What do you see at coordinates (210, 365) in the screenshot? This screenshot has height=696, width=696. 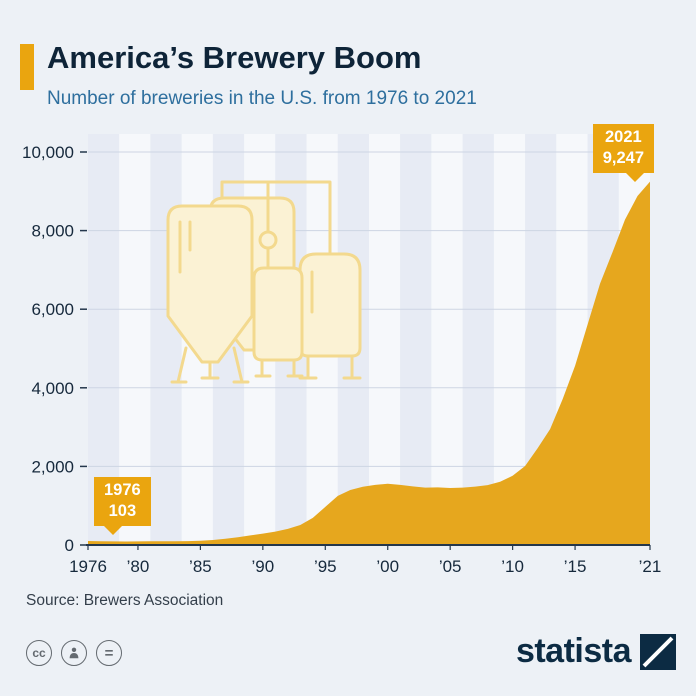 I see `tank-left-legs` at bounding box center [210, 365].